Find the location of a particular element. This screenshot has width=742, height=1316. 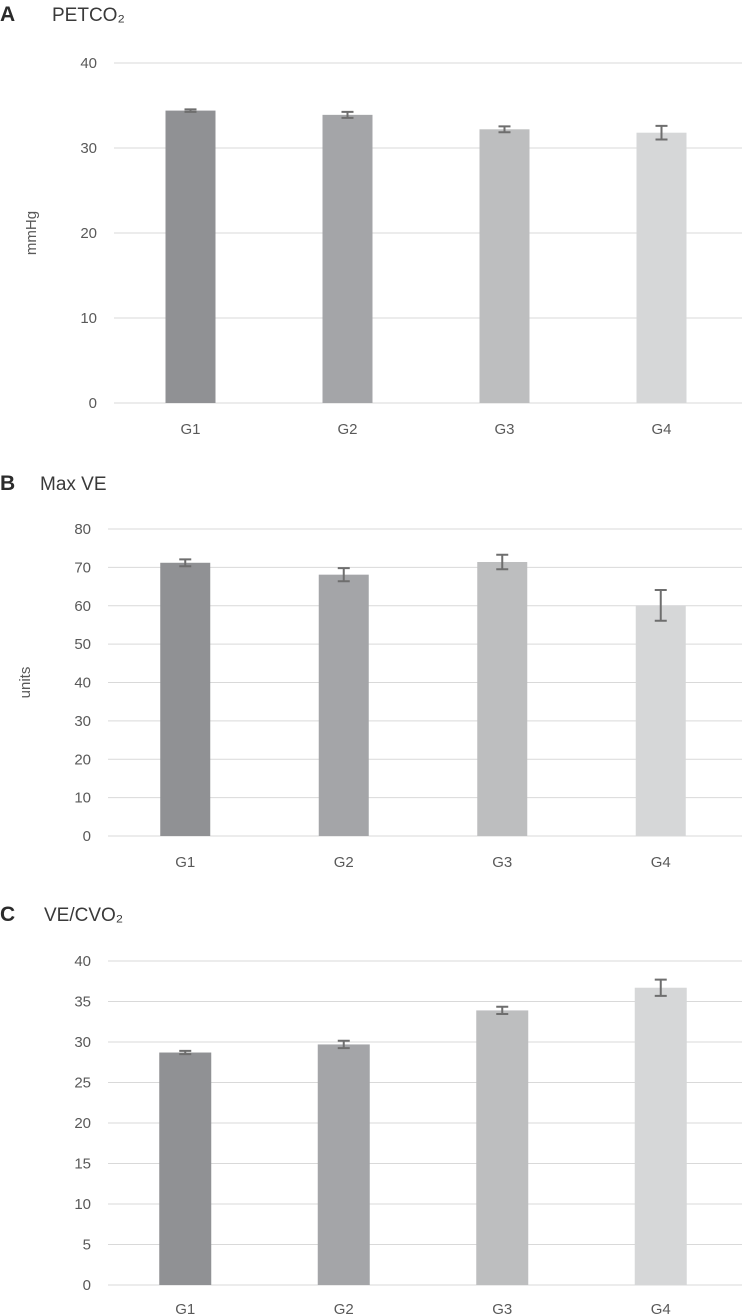

y-tick-label: 60 is located at coordinates (82, 606).